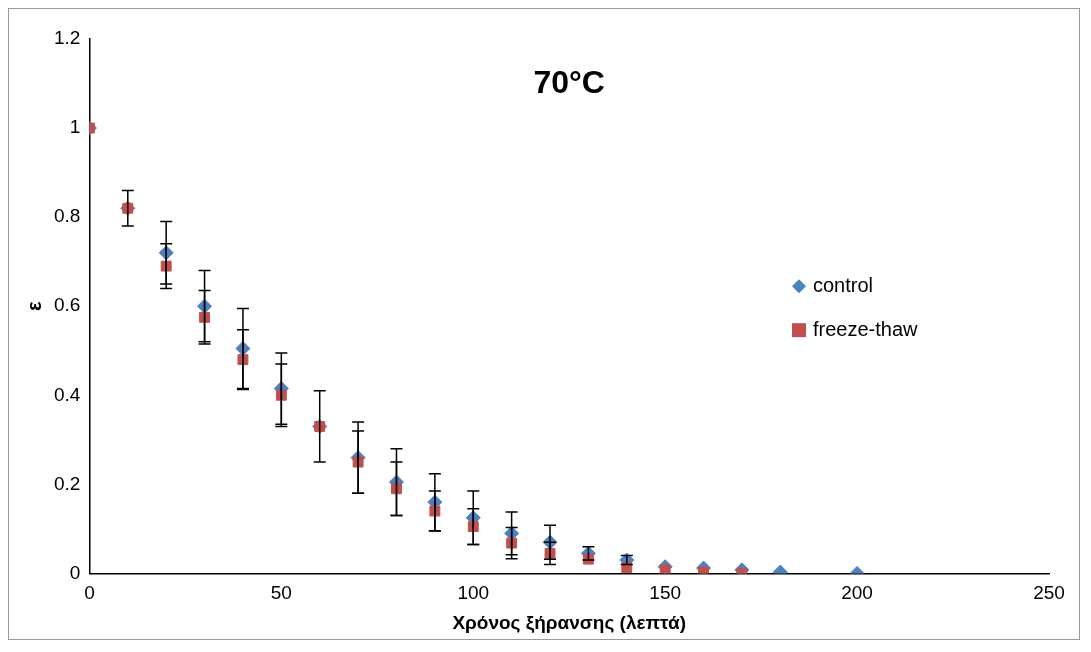 This screenshot has width=1091, height=652. Describe the element at coordinates (1049, 593) in the screenshot. I see `x-tick-label: 250` at that location.